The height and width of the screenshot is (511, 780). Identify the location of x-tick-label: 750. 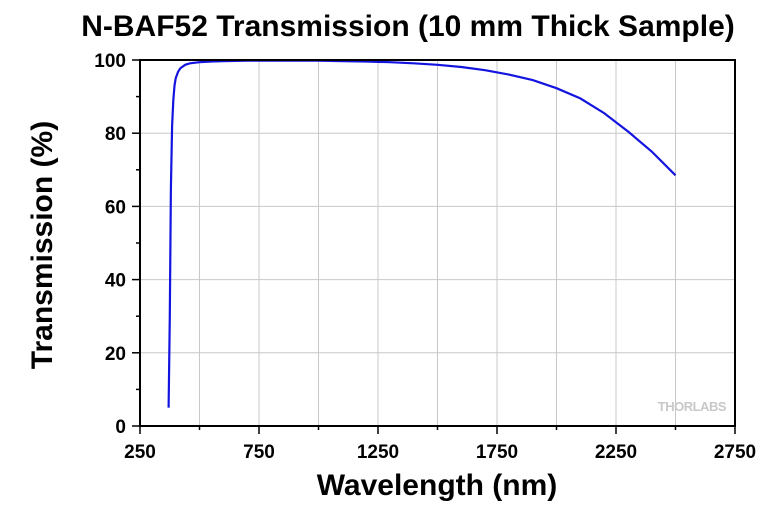
(259, 452).